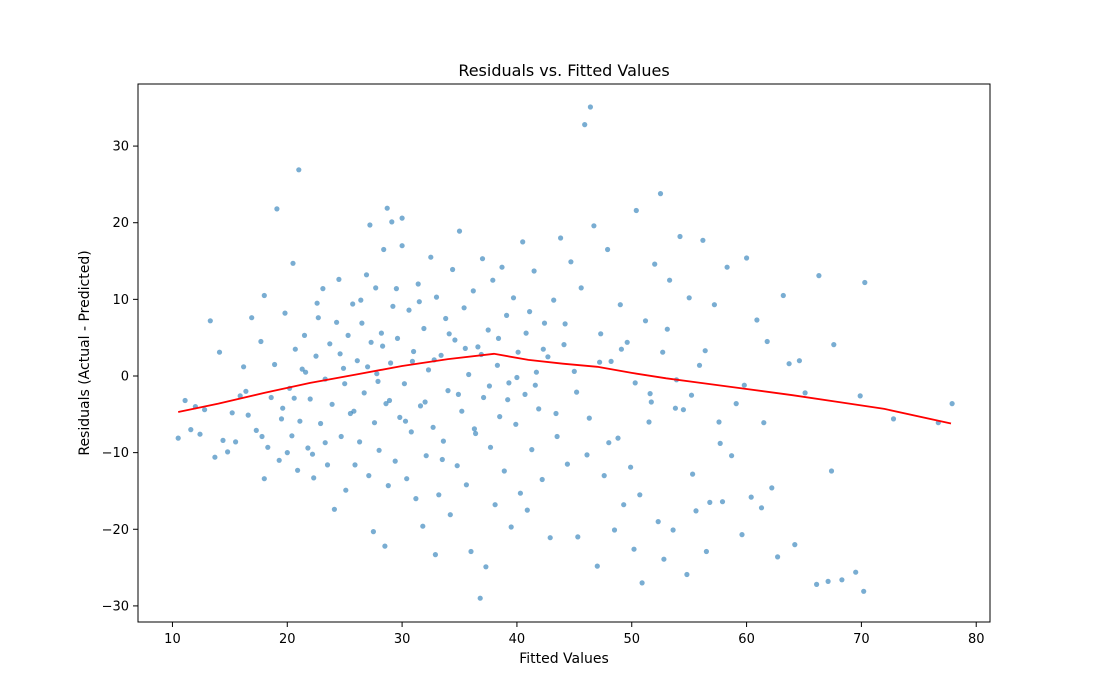 This screenshot has width=1100, height=700. I want to click on y-axis-title: Residuals (Actual - Predicted), so click(85, 352).